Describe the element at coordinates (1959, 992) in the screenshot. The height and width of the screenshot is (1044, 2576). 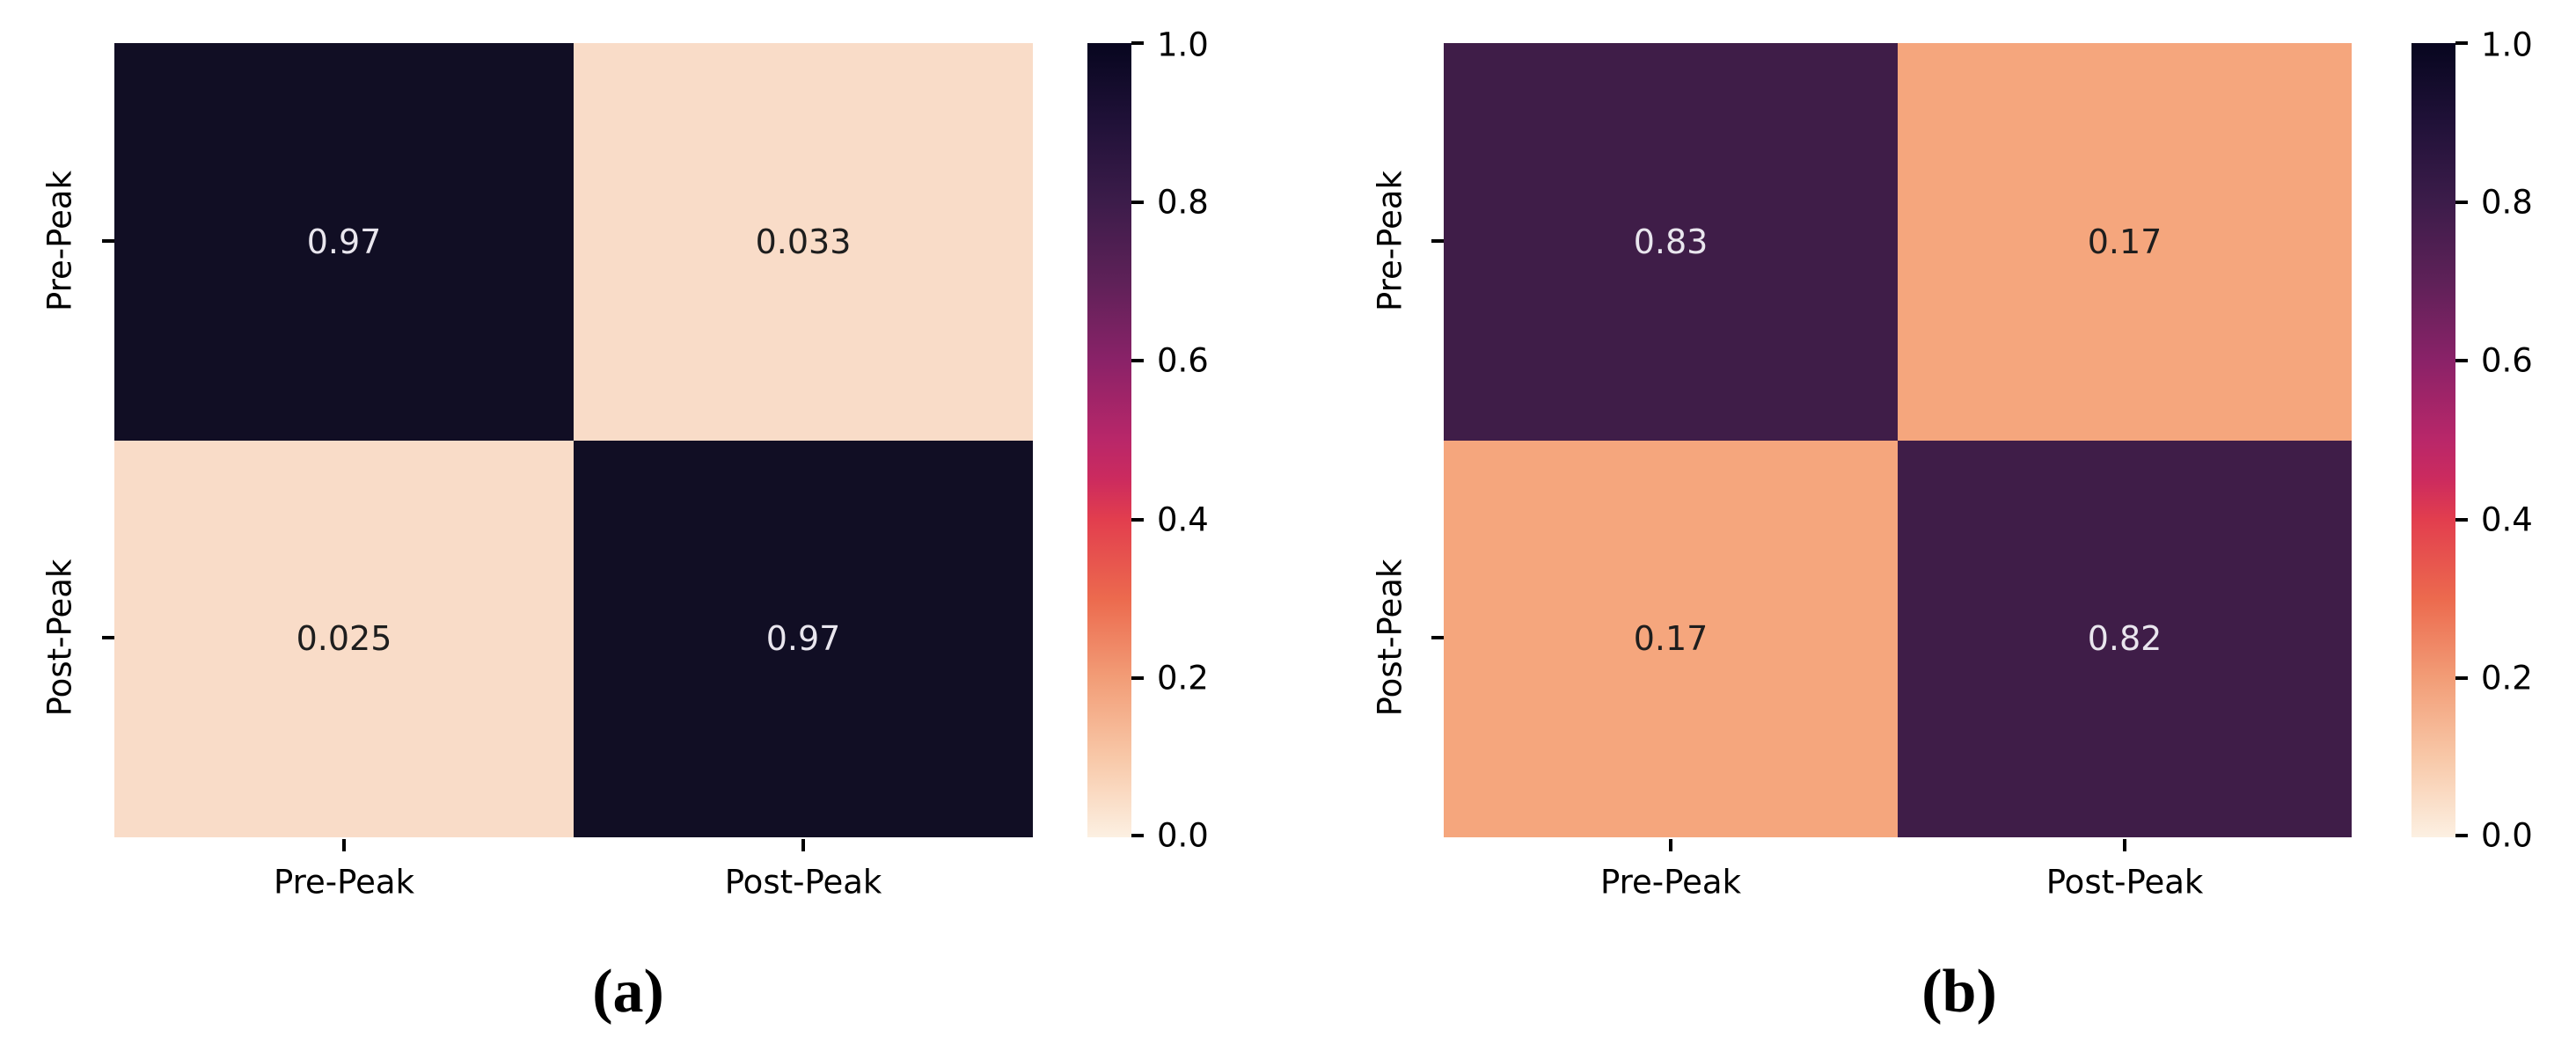
I see `caption-b: (b)` at that location.